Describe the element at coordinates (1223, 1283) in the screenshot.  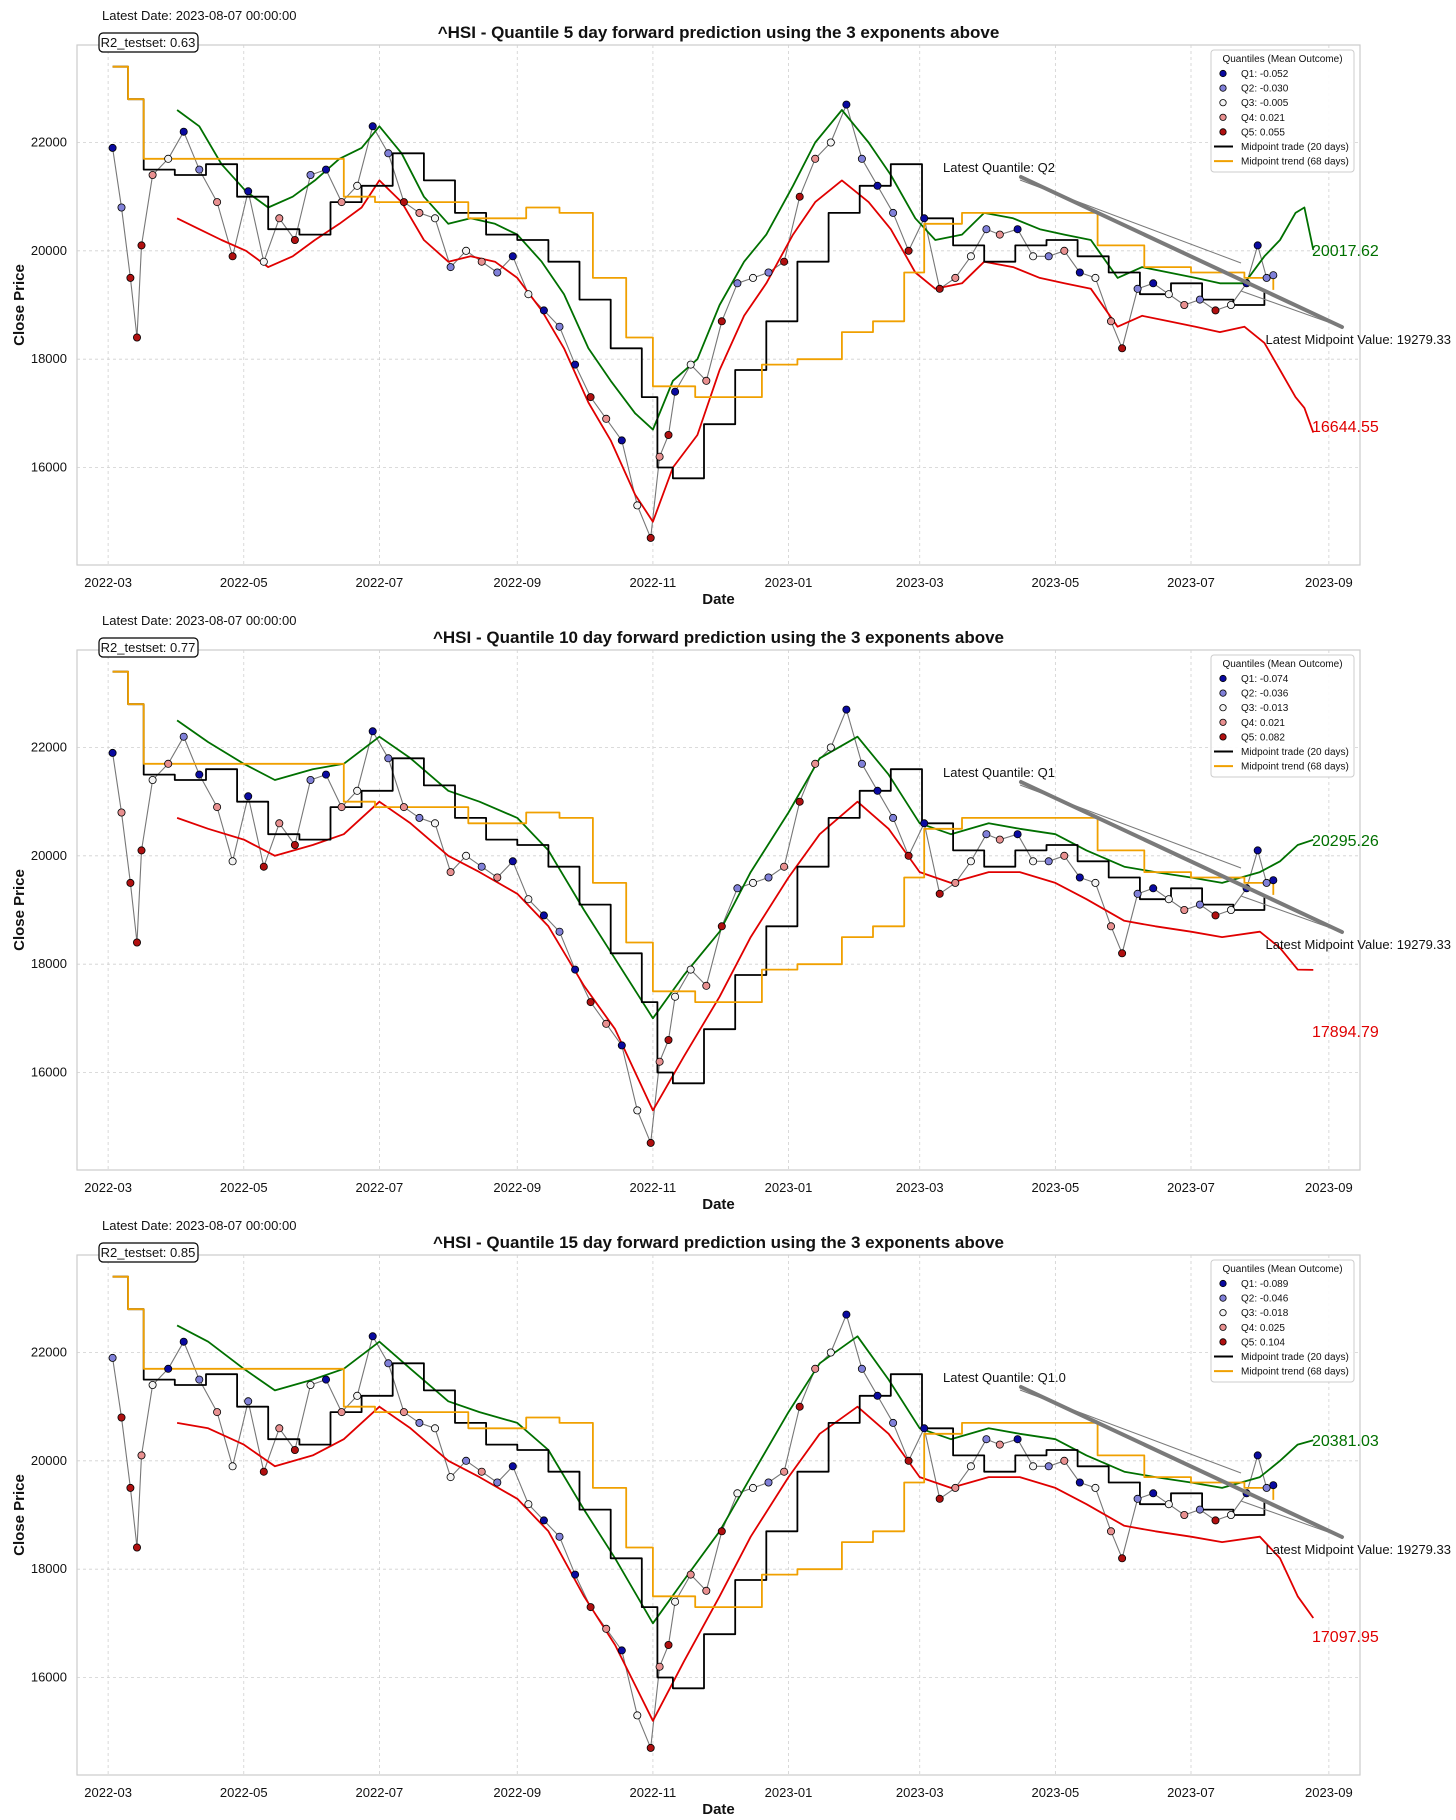
I see `legend-marker-q1` at that location.